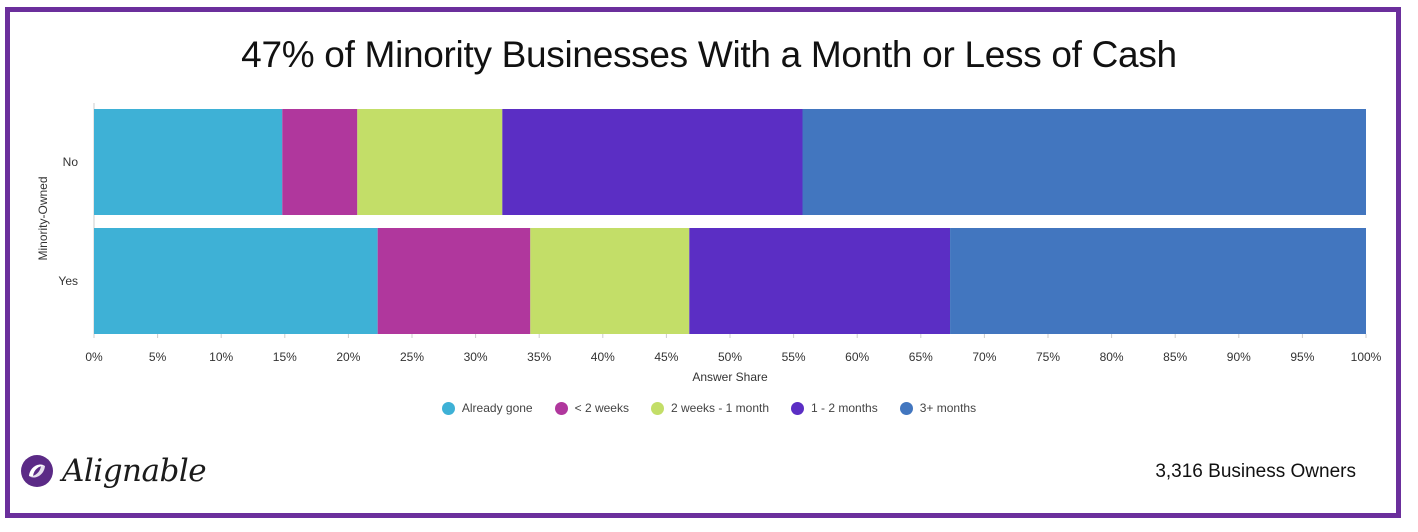 This screenshot has width=1418, height=532. Describe the element at coordinates (1255, 471) in the screenshot. I see `respondent-count: 3,316 Business Owners` at that location.